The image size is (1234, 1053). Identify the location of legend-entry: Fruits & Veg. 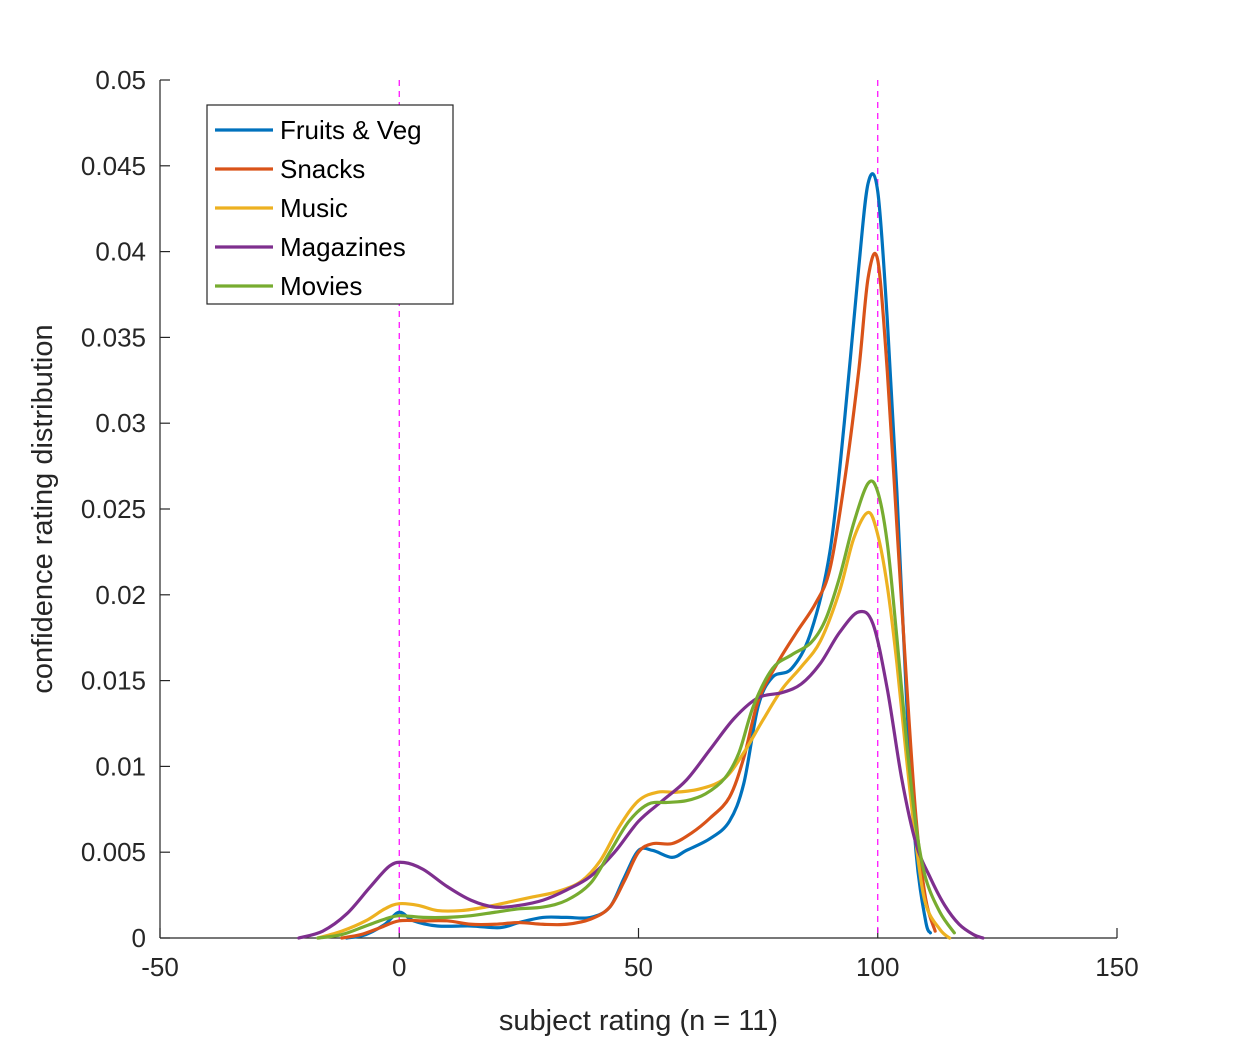
(351, 130).